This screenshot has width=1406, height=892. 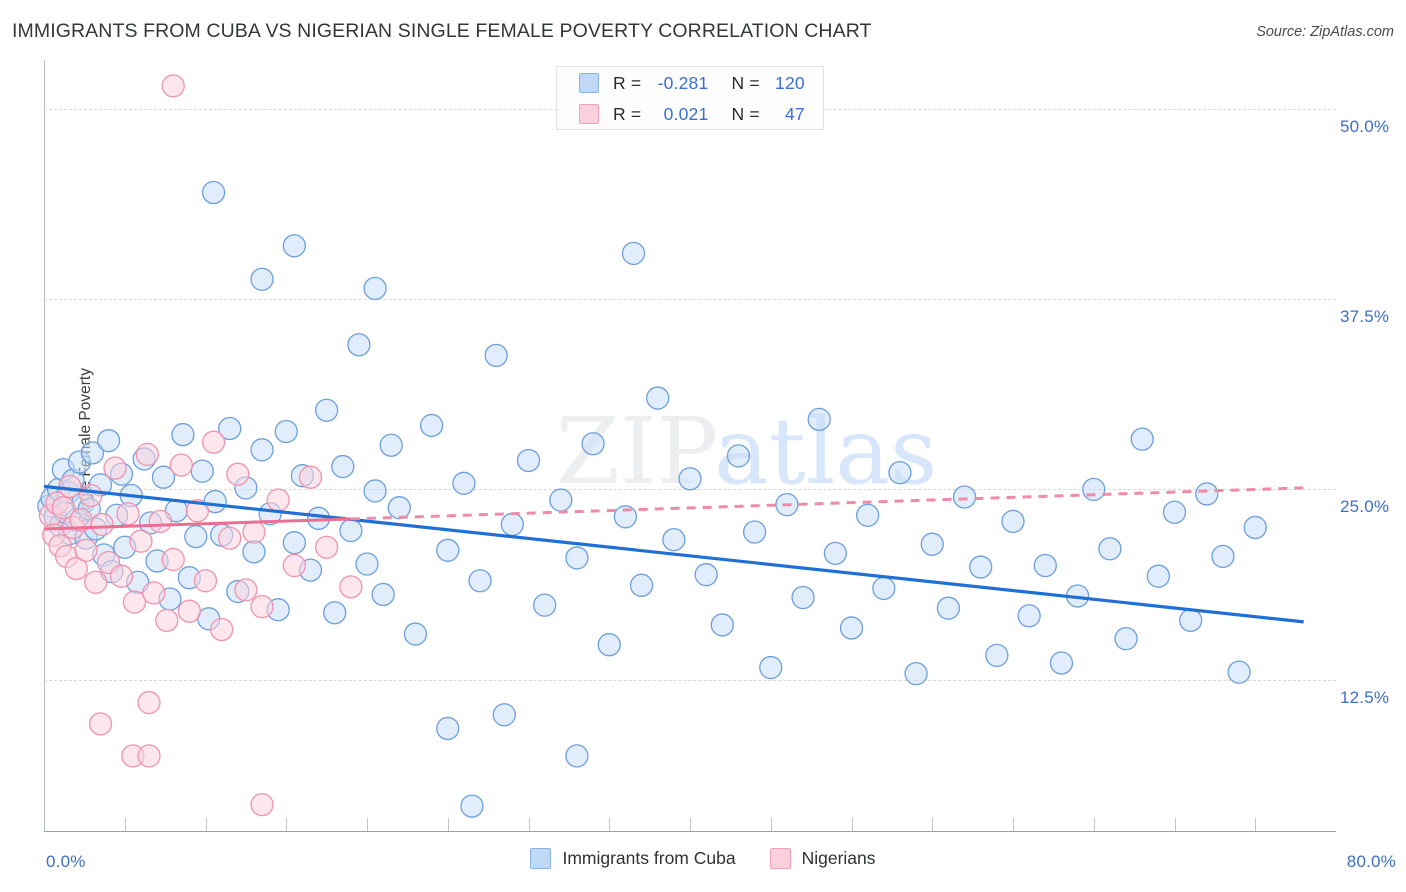 I want to click on gridline-12.5, so click(x=690, y=680).